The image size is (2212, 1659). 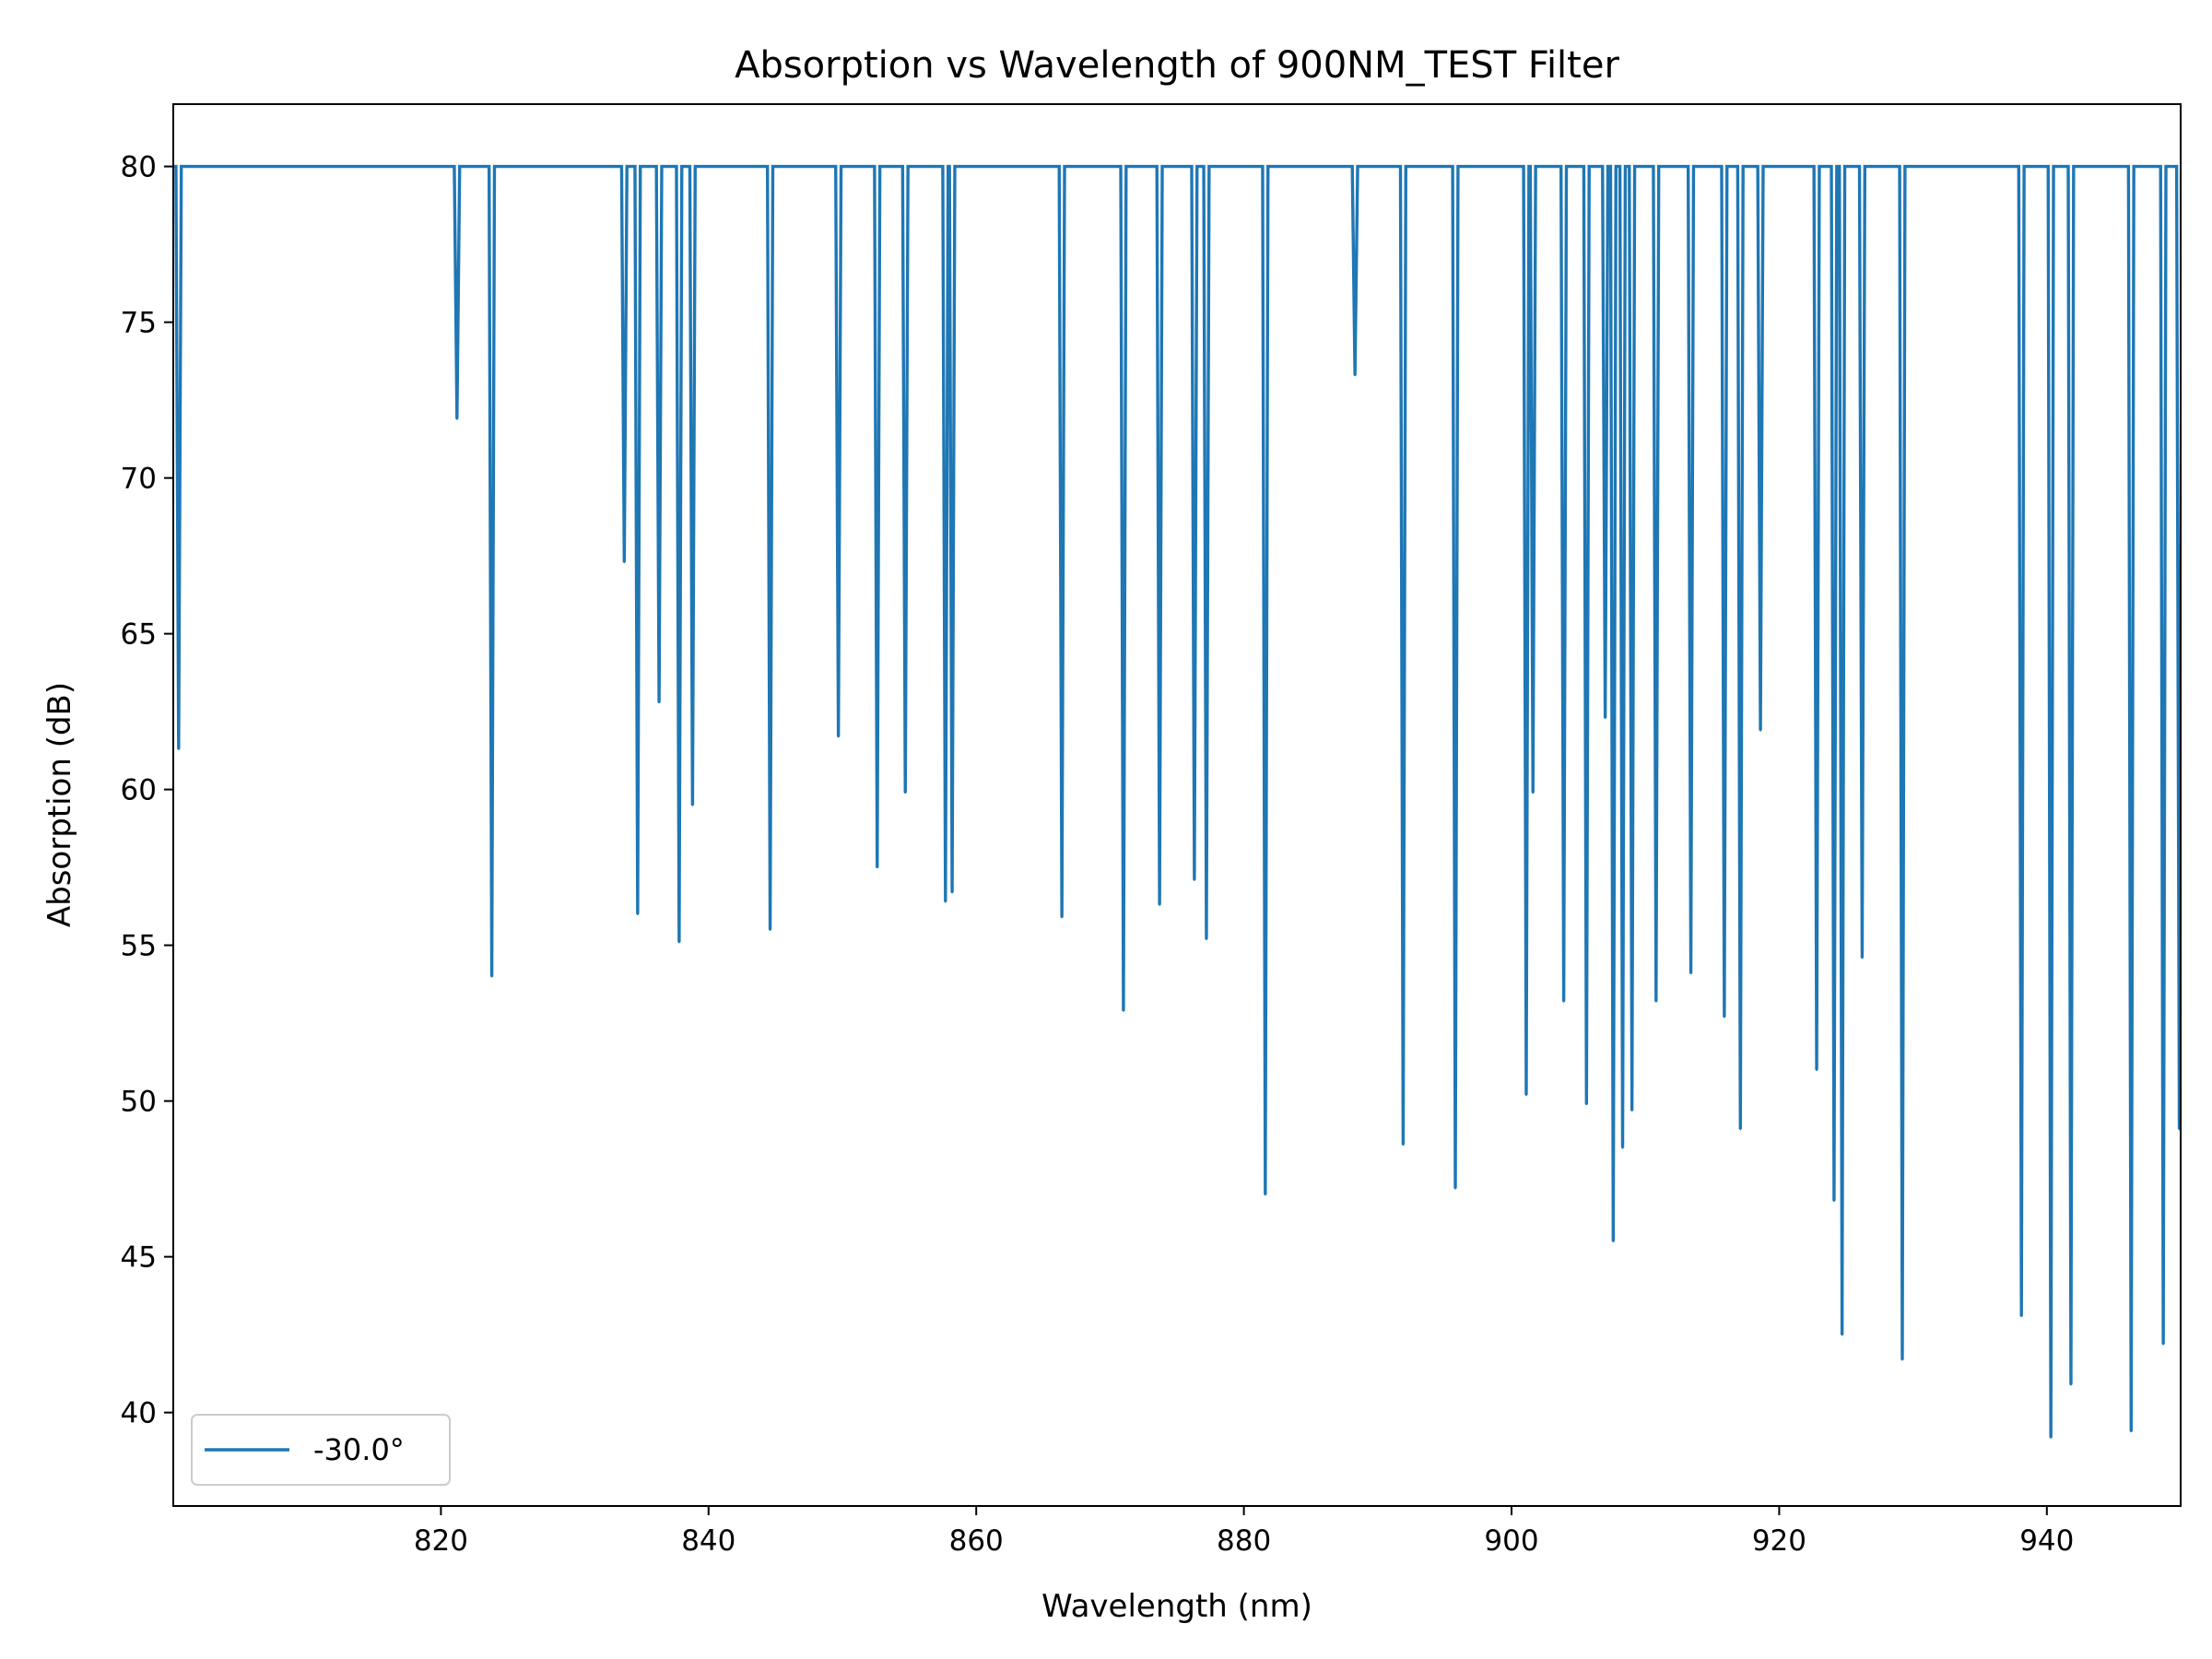 I want to click on y-tick-label: 60, so click(x=139, y=790).